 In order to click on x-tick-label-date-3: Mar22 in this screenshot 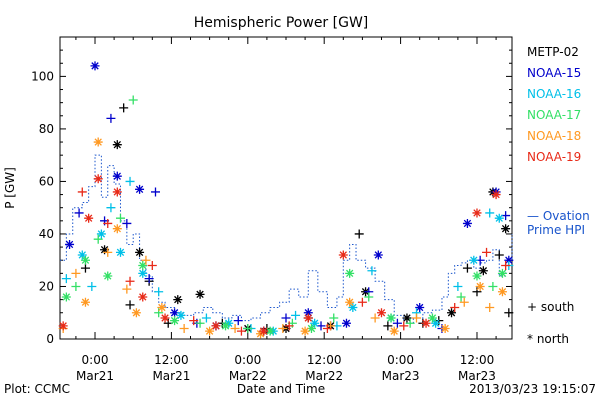, I will do `click(324, 376)`.